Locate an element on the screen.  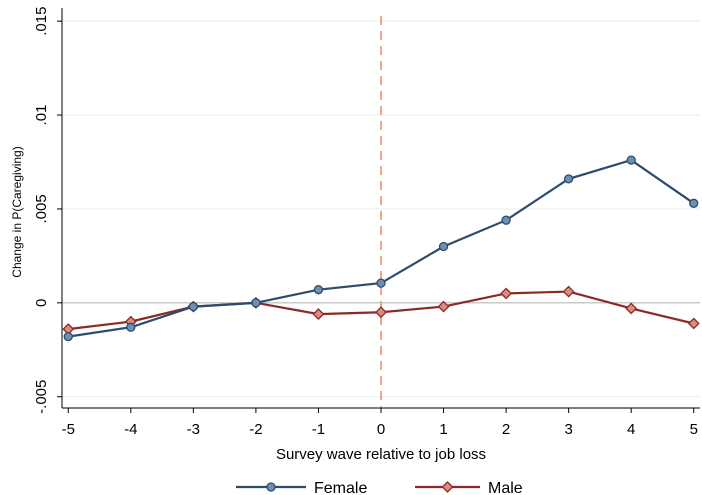
legend-label: Male is located at coordinates (505, 487).